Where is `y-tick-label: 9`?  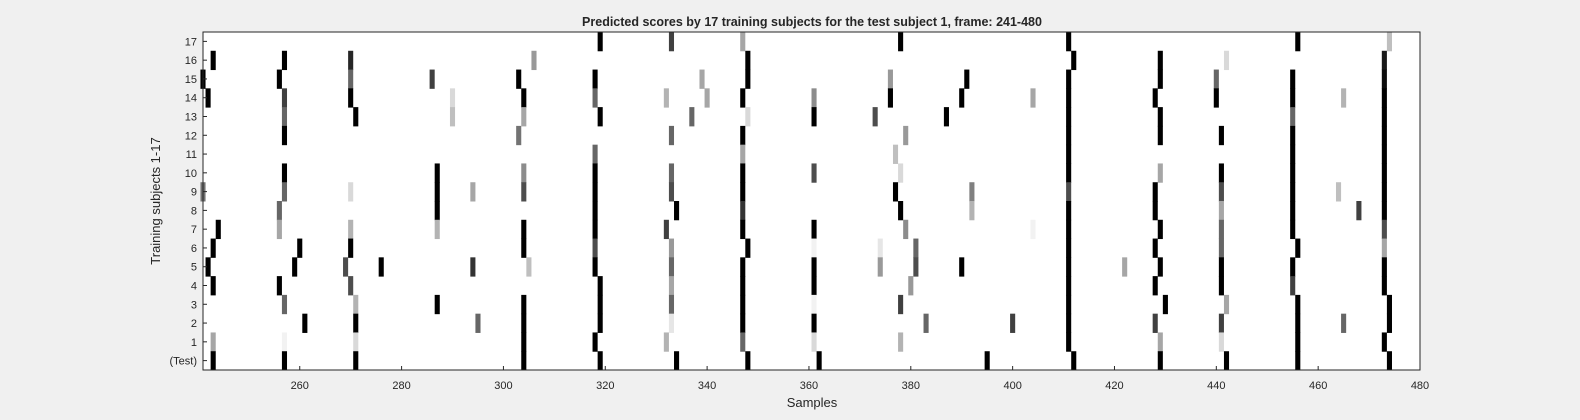
y-tick-label: 9 is located at coordinates (194, 193).